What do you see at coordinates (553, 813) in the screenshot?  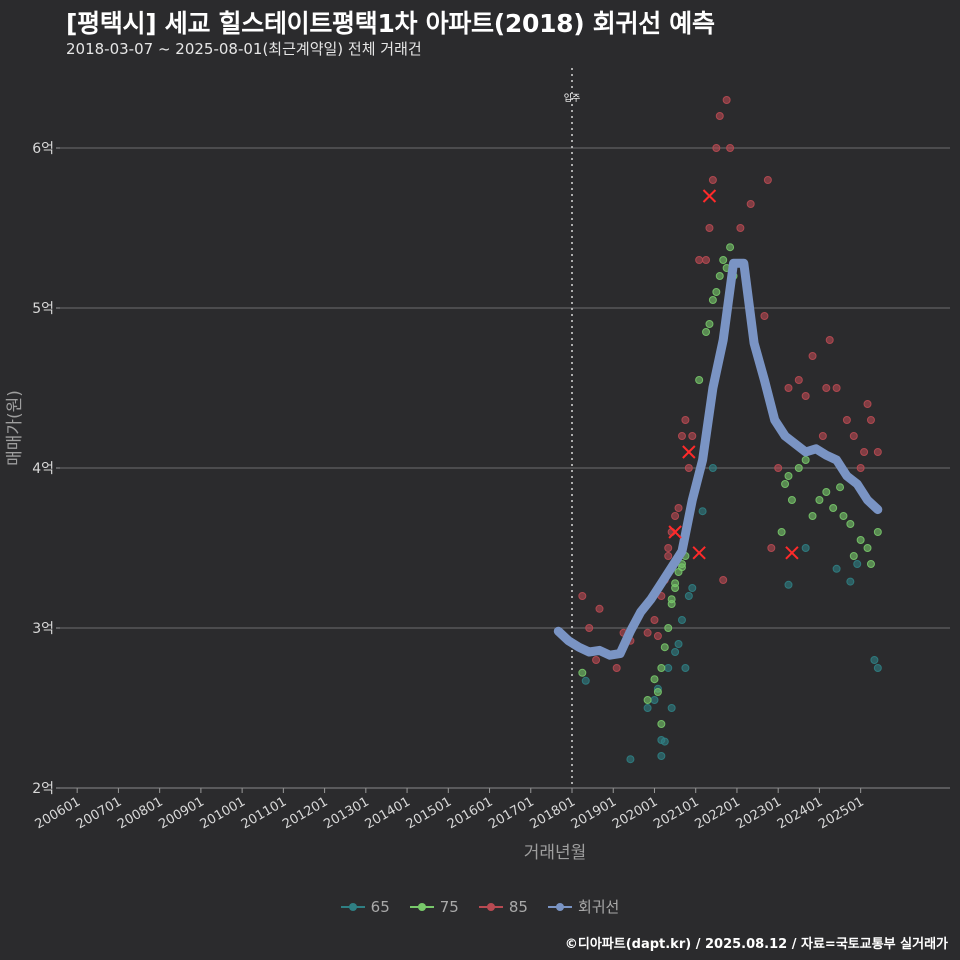 I see `x-tick-label: 201801` at bounding box center [553, 813].